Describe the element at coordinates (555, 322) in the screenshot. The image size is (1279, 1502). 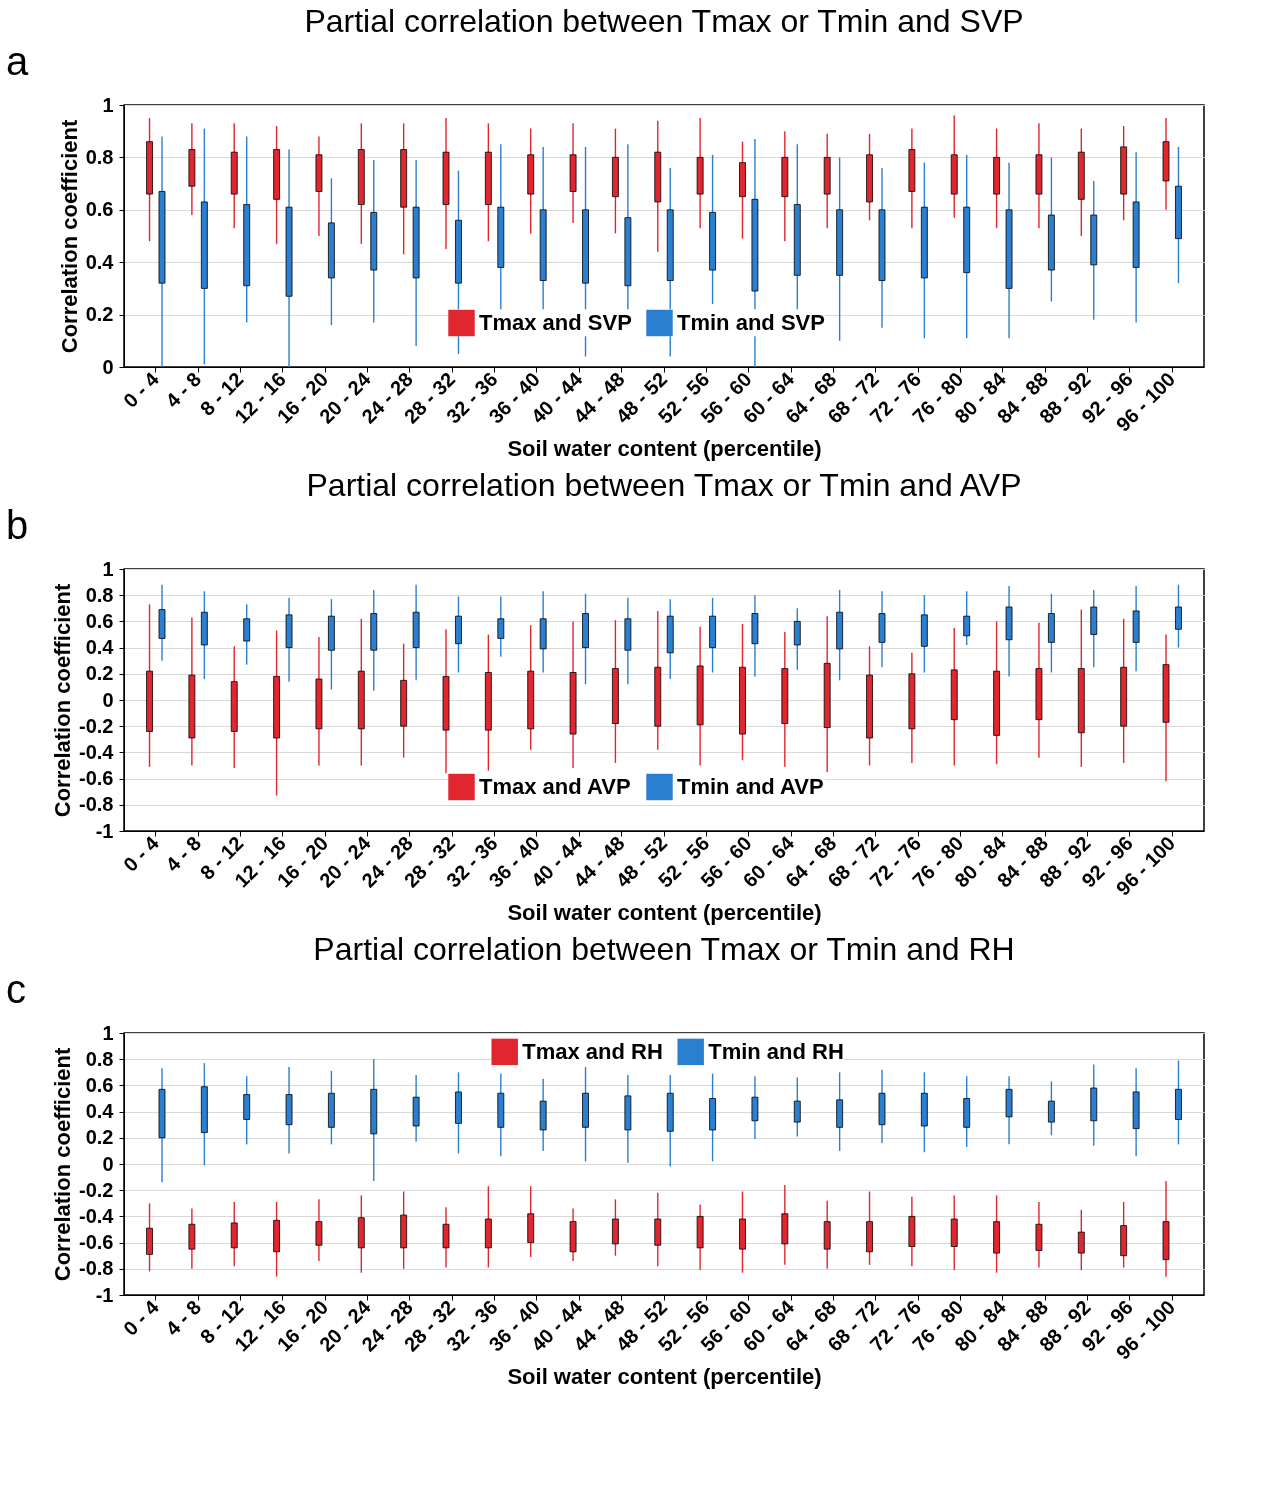
I see `legend-label: Tmax and SVP` at that location.